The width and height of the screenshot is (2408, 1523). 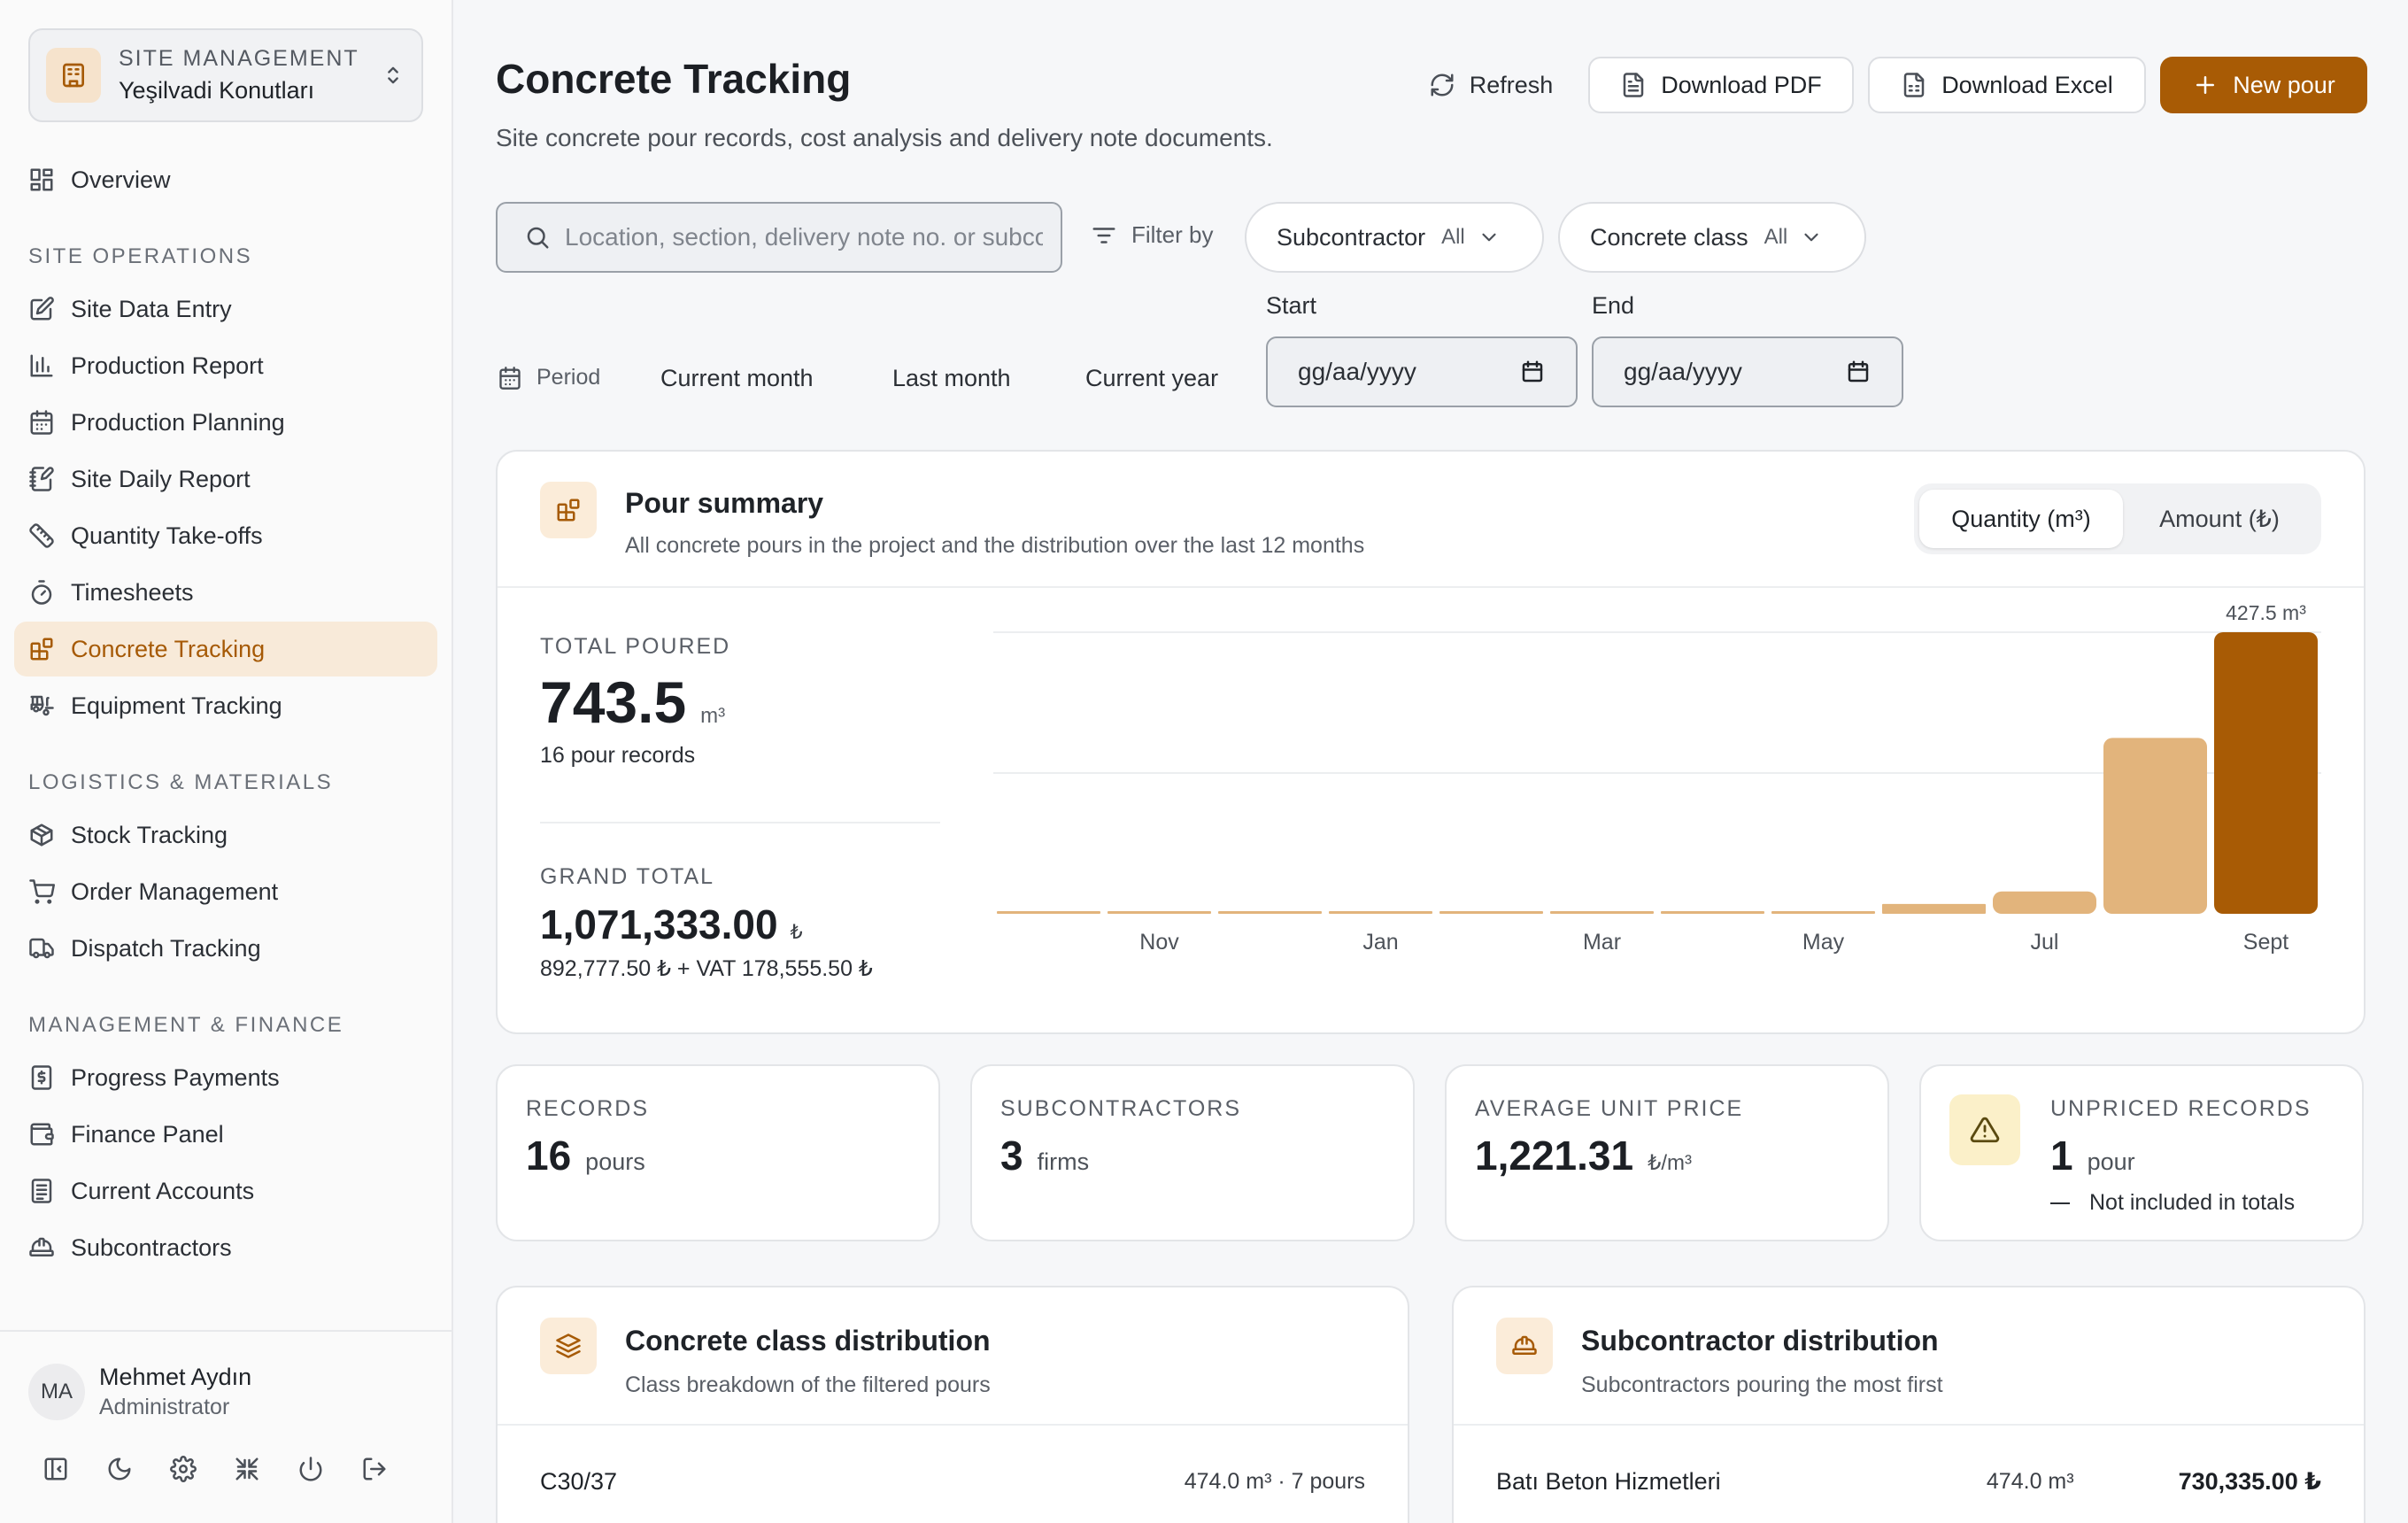 I want to click on stat-unit: pour, so click(x=2111, y=1161).